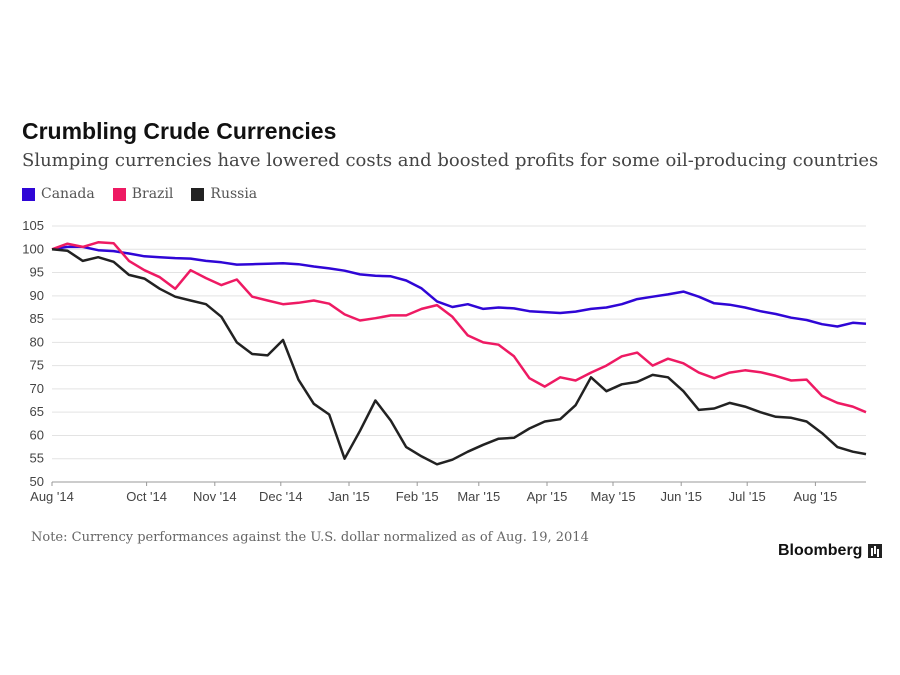  I want to click on legend-item-brazil: Brazil, so click(143, 194).